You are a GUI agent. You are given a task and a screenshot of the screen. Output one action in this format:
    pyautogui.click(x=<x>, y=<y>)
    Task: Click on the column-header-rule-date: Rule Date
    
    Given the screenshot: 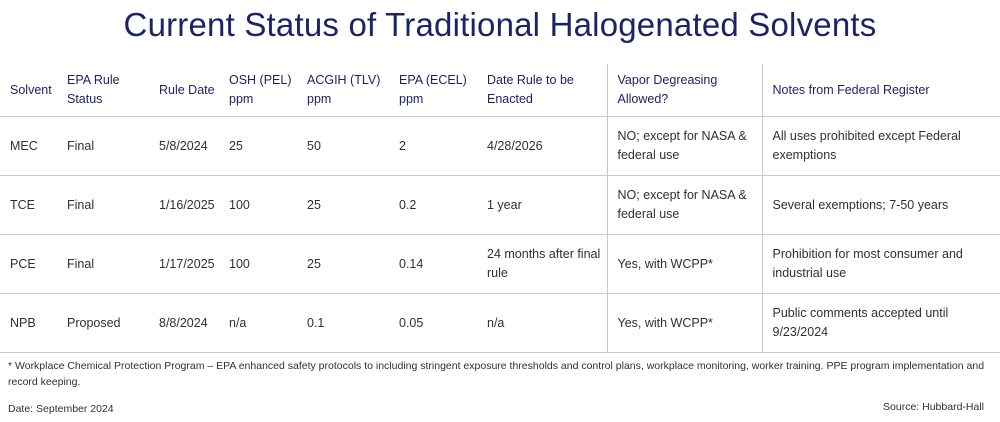 What is the action you would take?
    pyautogui.click(x=184, y=90)
    